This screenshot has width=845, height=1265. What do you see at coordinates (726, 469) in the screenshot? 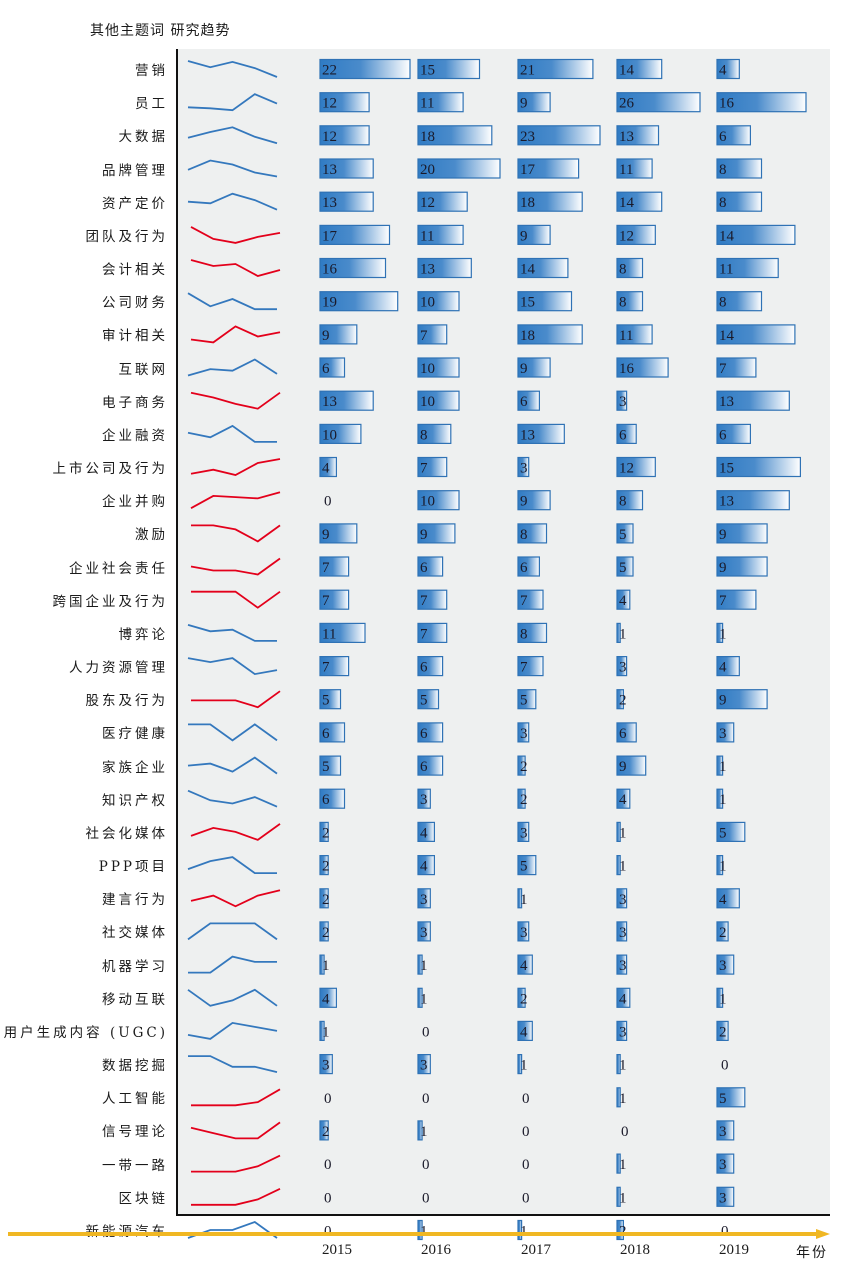
I see `bar-value-label: 15` at bounding box center [726, 469].